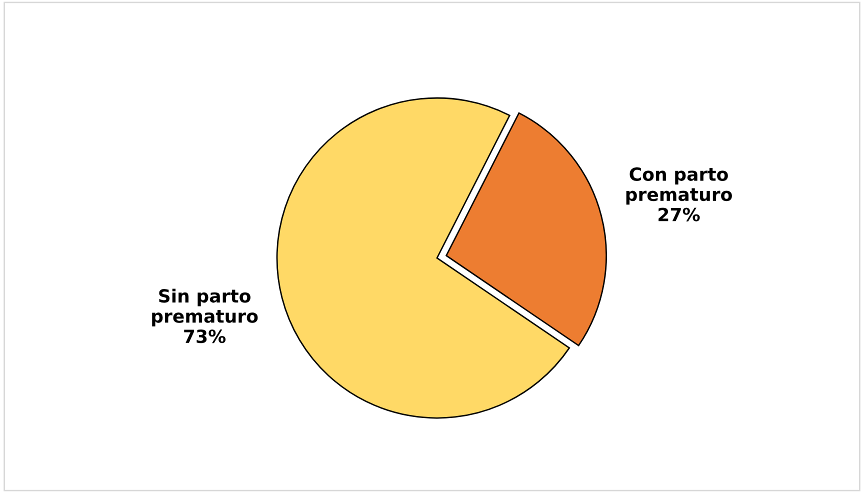 Image resolution: width=864 pixels, height=493 pixels. Describe the element at coordinates (205, 307) in the screenshot. I see `slice-label: Sin parto prematuro` at that location.